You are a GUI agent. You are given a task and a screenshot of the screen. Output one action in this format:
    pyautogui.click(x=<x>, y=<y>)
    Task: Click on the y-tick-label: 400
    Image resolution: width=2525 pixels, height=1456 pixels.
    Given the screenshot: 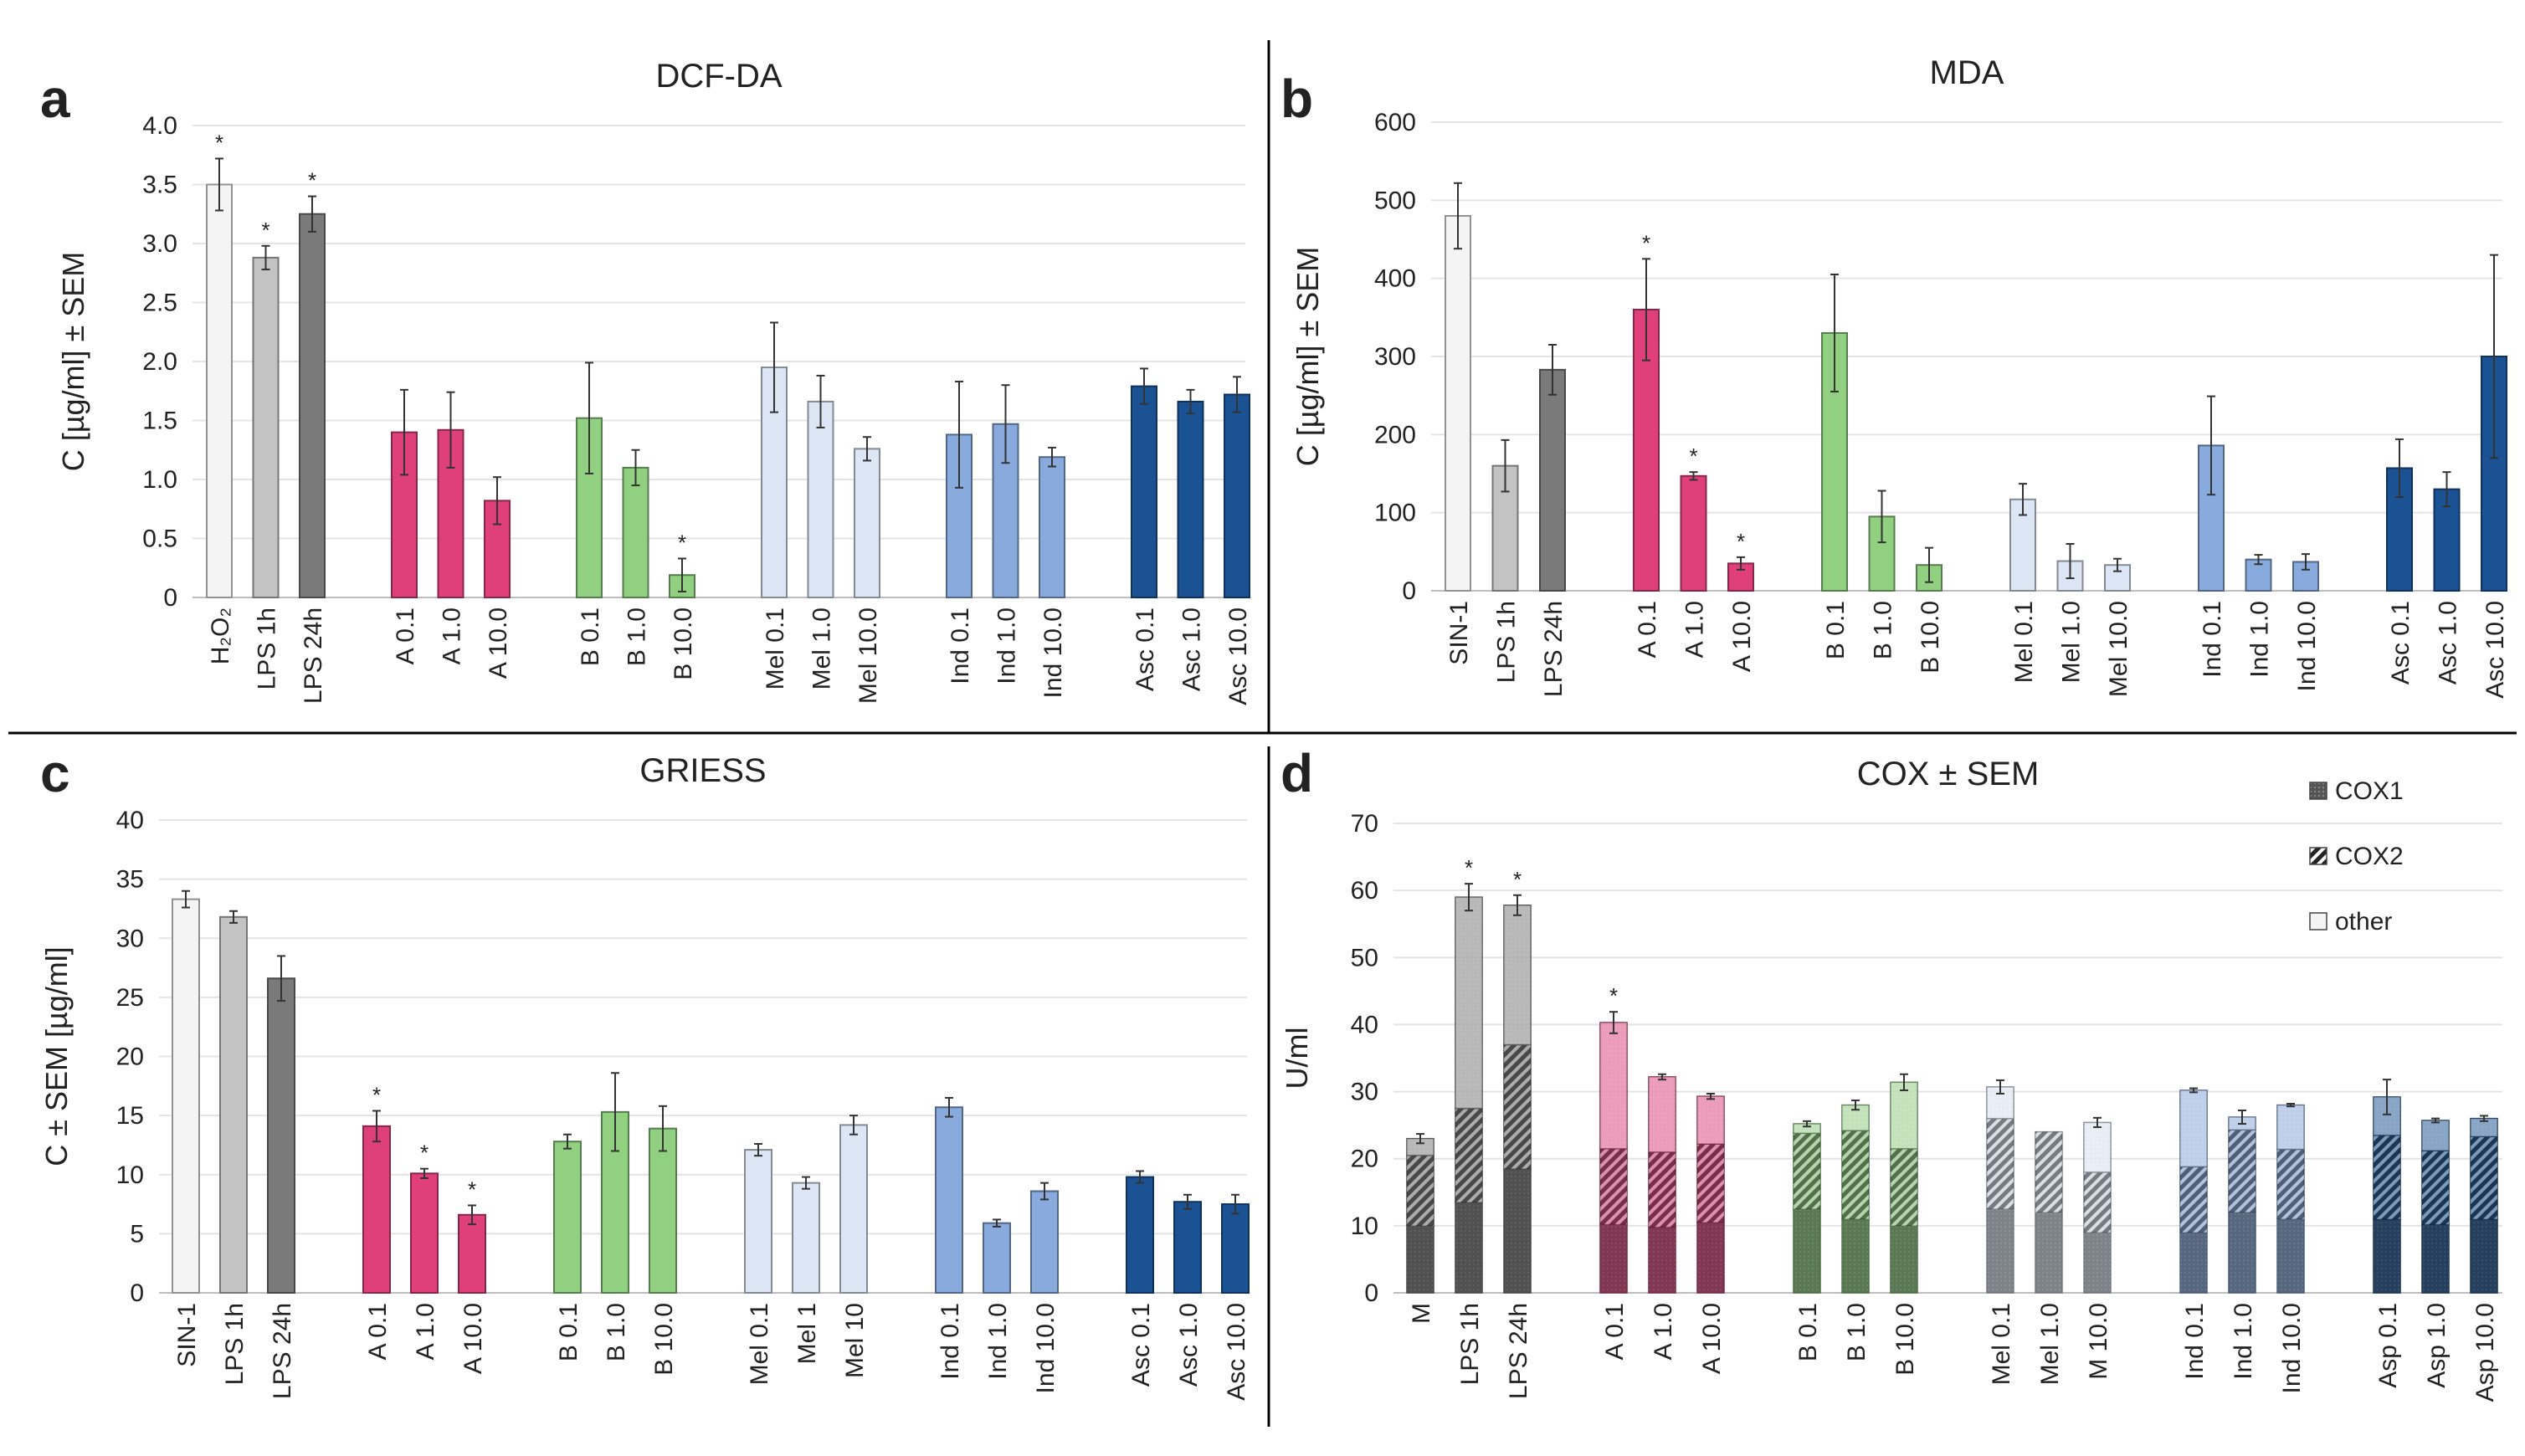 What is the action you would take?
    pyautogui.click(x=1395, y=279)
    